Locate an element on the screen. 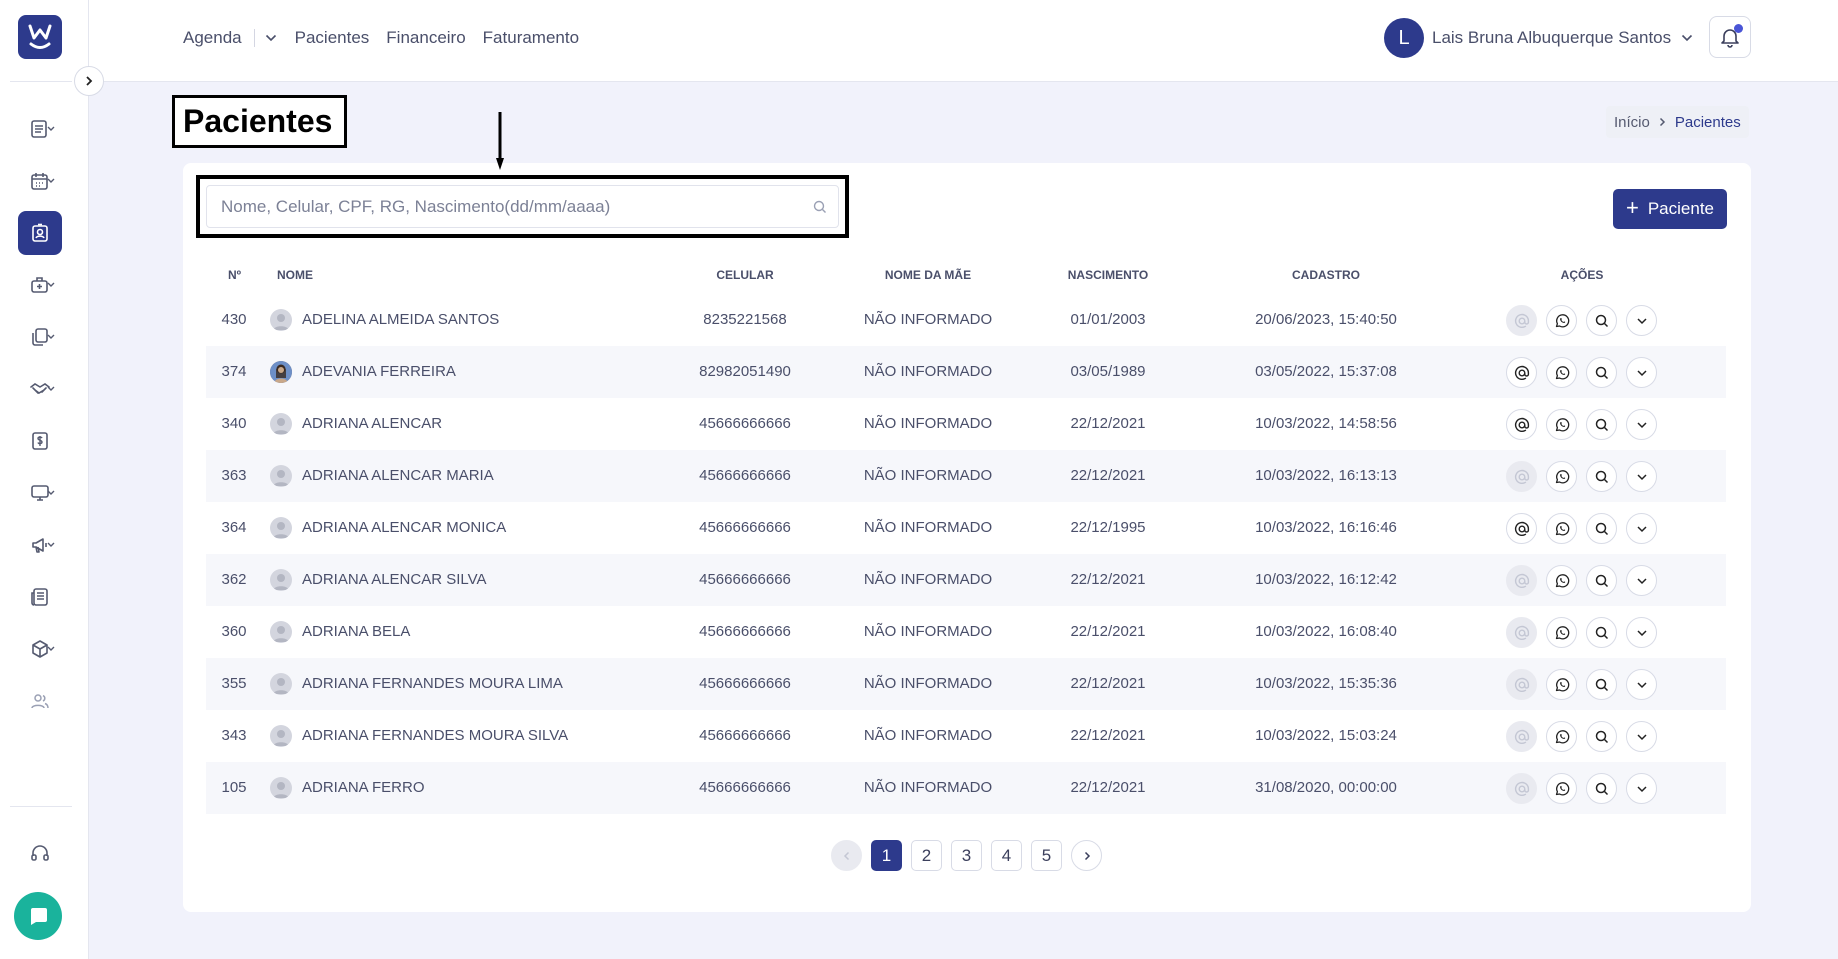 The width and height of the screenshot is (1838, 959). search-input is located at coordinates (511, 206).